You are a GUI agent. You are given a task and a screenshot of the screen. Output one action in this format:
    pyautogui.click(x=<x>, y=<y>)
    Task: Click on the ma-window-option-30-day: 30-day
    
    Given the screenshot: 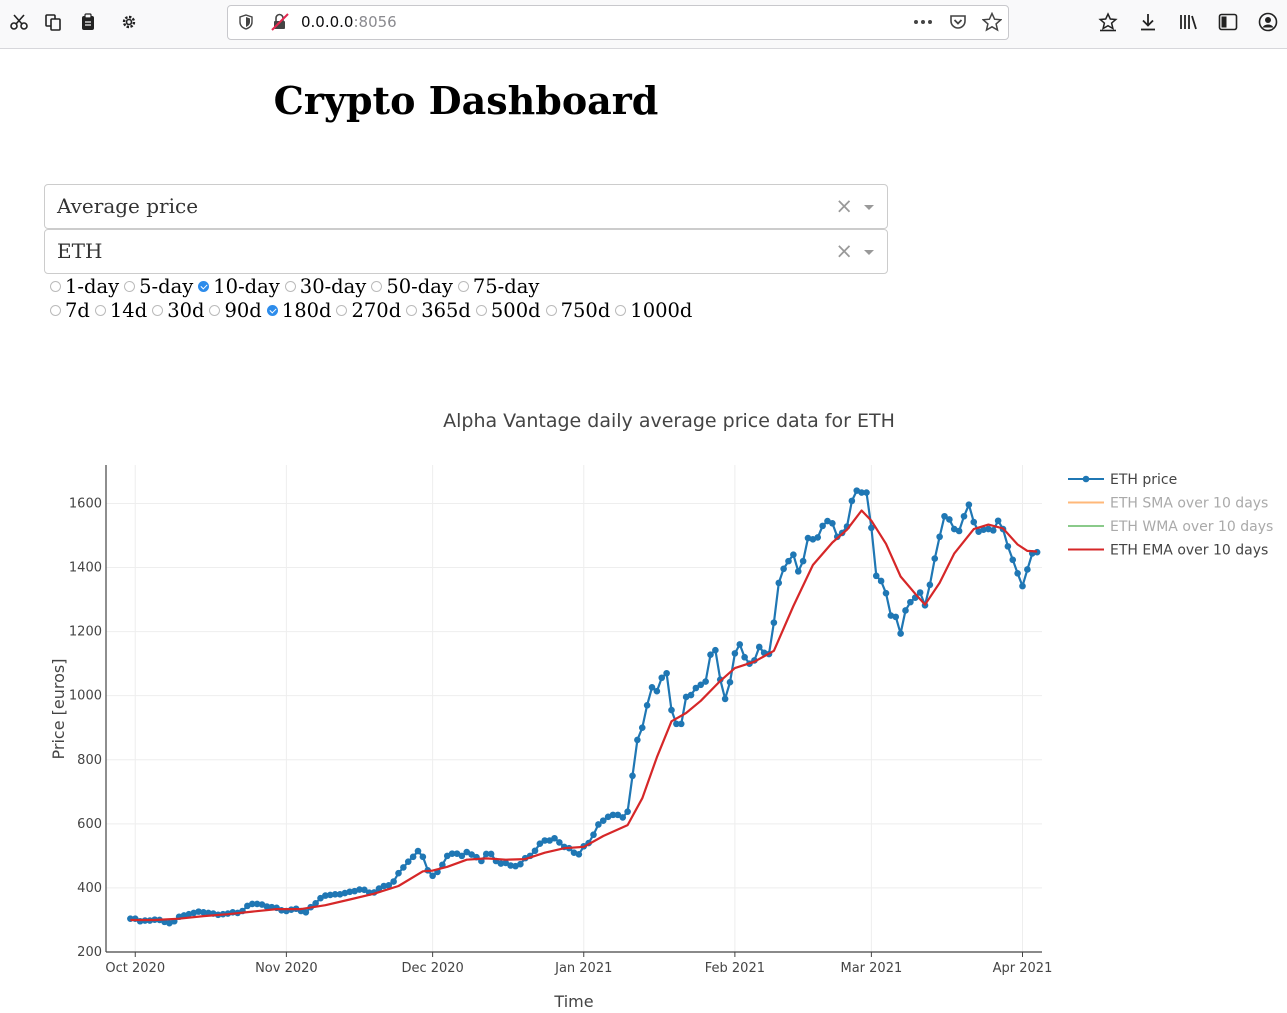 What is the action you would take?
    pyautogui.click(x=325, y=286)
    